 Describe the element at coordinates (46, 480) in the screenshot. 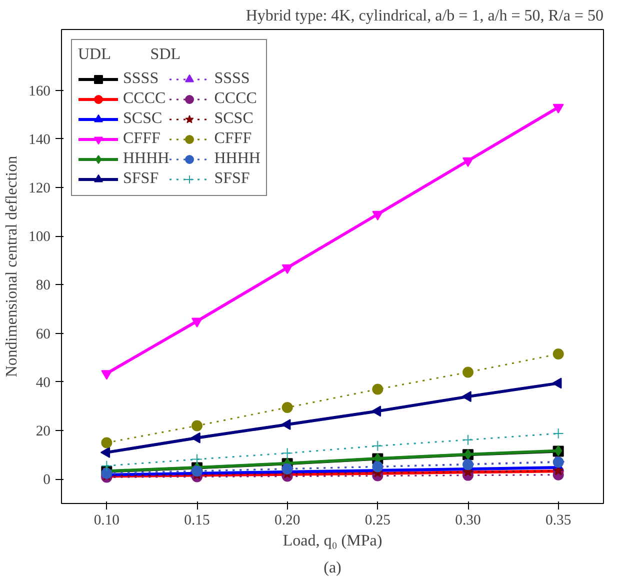

I see `y-tick-label: 0` at that location.